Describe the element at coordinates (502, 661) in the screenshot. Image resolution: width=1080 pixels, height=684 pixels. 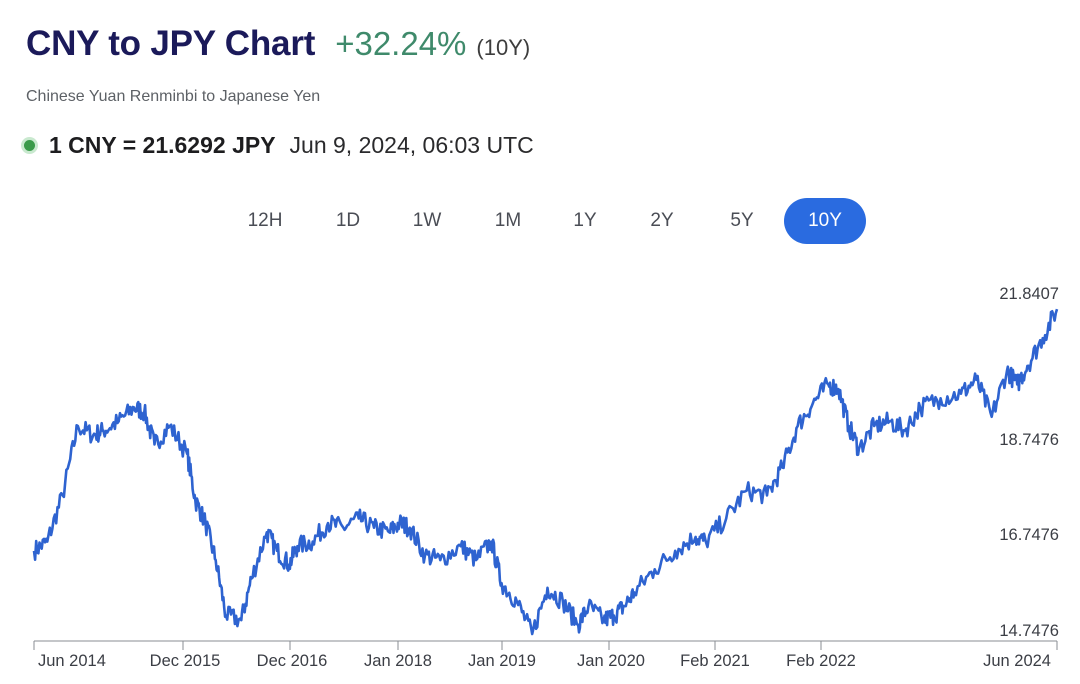
I see `x-tick-label: Jan 2019` at that location.